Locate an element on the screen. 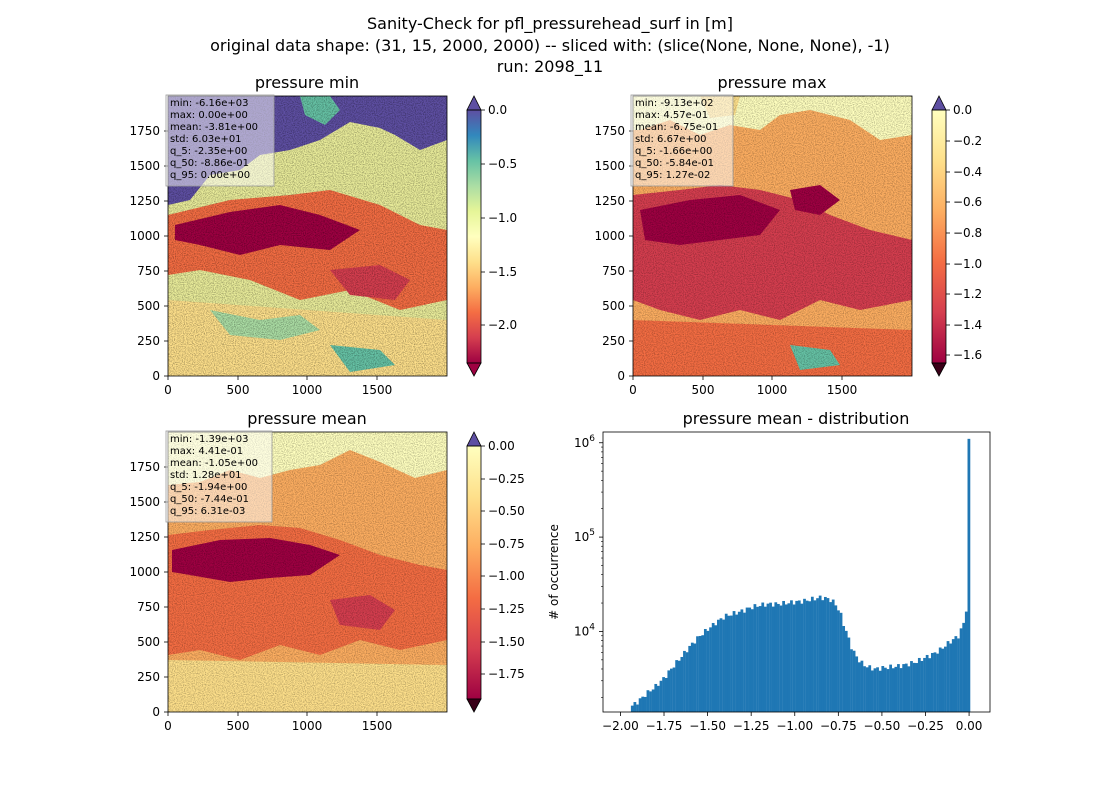  x-tick-label: −0.25 is located at coordinates (925, 726).